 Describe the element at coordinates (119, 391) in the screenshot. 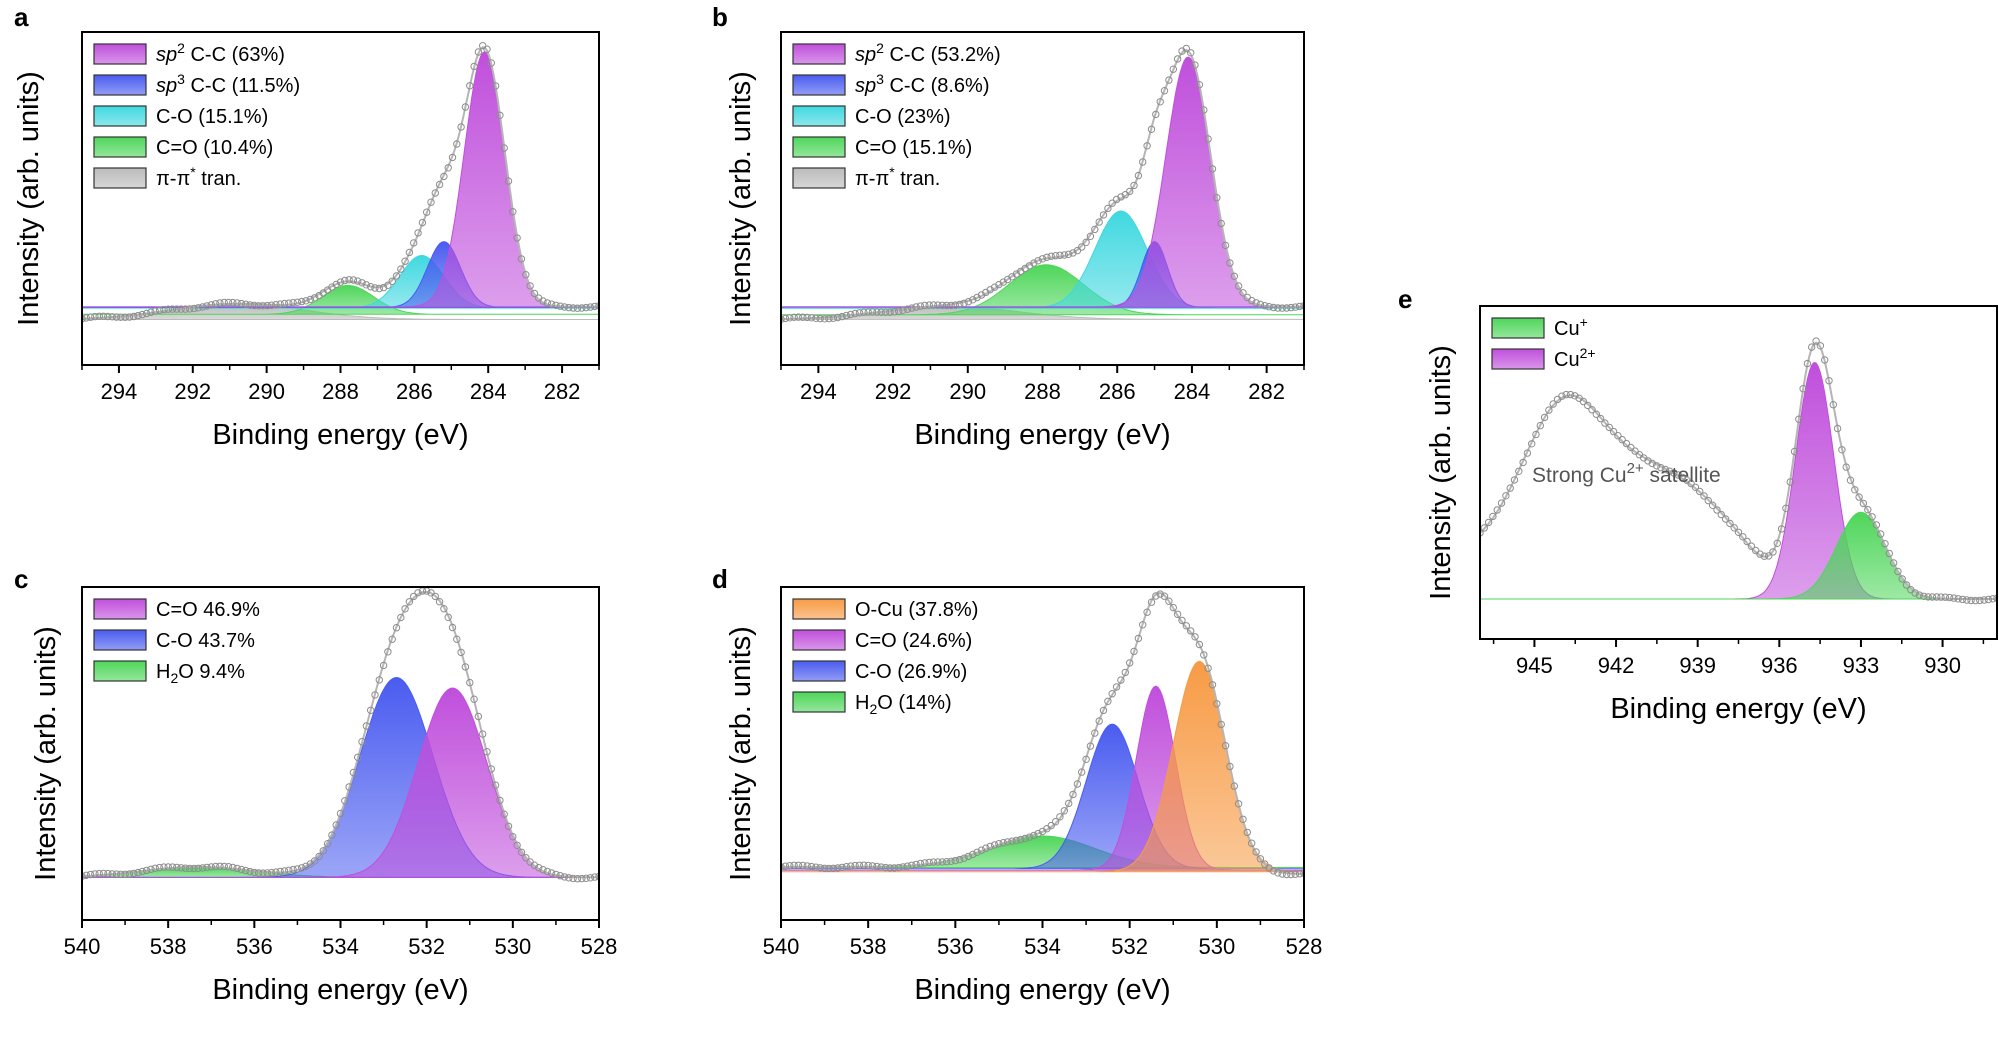

I see `x-tick-label: 294` at that location.